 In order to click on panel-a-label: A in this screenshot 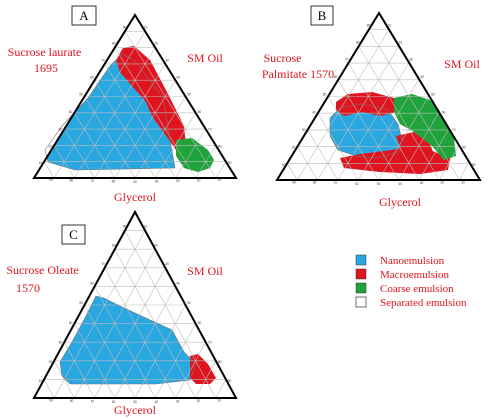, I will do `click(84, 15)`.